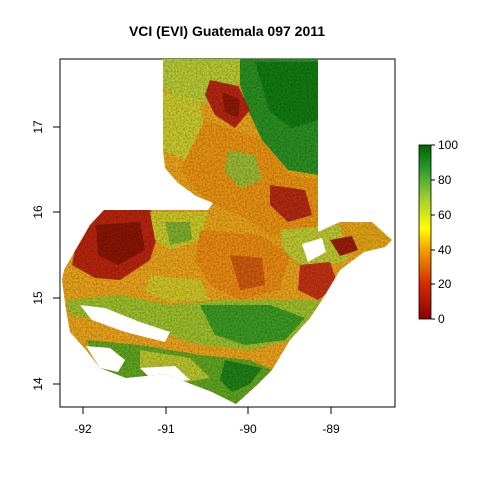 This screenshot has height=480, width=480. Describe the element at coordinates (227, 31) in the screenshot. I see `map-title: VCI (EVI) Guatemala 097 2011` at that location.